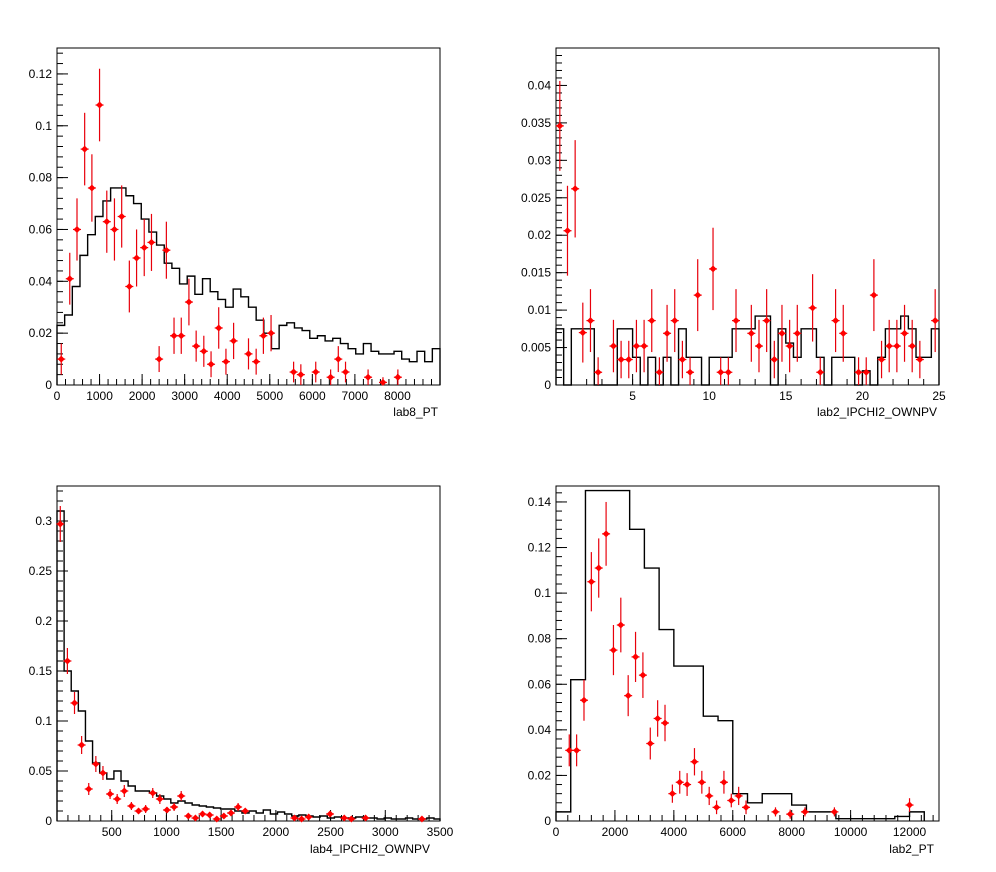 This screenshot has width=996, height=872. Describe the element at coordinates (43, 521) in the screenshot. I see `y-tick-label: 0.3` at that location.